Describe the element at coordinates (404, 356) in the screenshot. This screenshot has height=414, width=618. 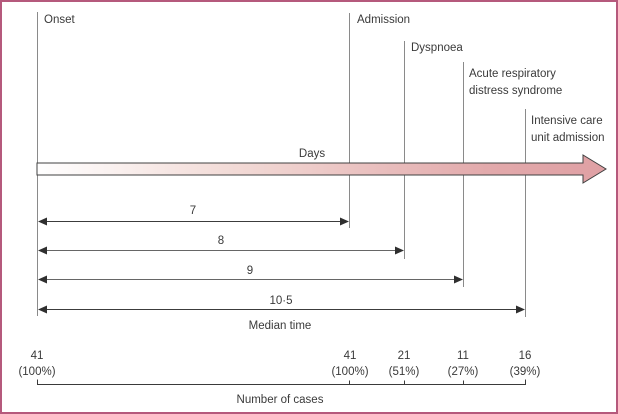
I see `case-count: 21` at that location.